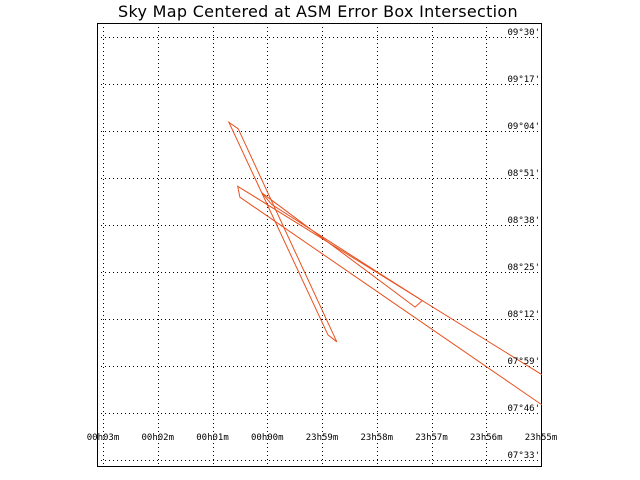  What do you see at coordinates (212, 438) in the screenshot?
I see `ra-tick-label: 00h01m` at bounding box center [212, 438].